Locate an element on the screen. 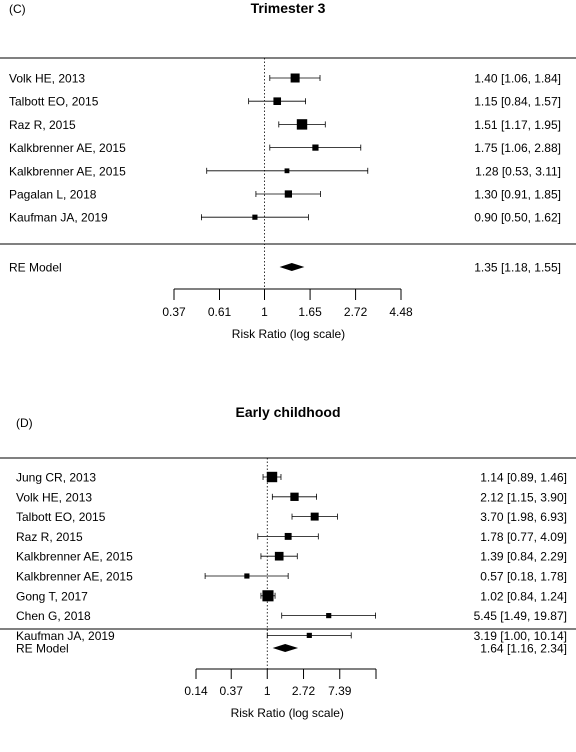 Image resolution: width=576 pixels, height=752 pixels. study-estimate-text: 1.75 [1.06, 2.88] is located at coordinates (517, 148).